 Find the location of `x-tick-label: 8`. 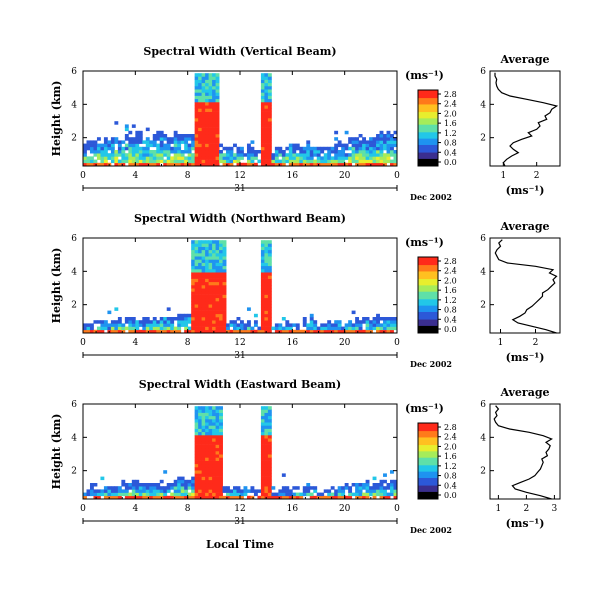

x-tick-label: 8 is located at coordinates (188, 509).